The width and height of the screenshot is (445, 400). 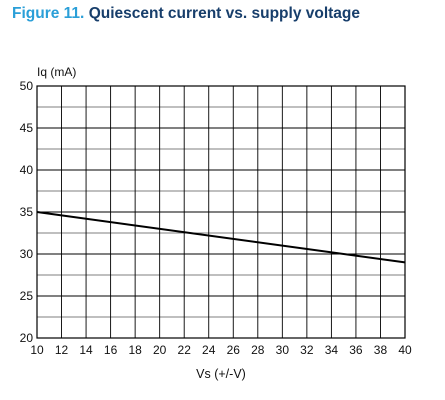 I want to click on x-tick-label: 22, so click(x=185, y=350).